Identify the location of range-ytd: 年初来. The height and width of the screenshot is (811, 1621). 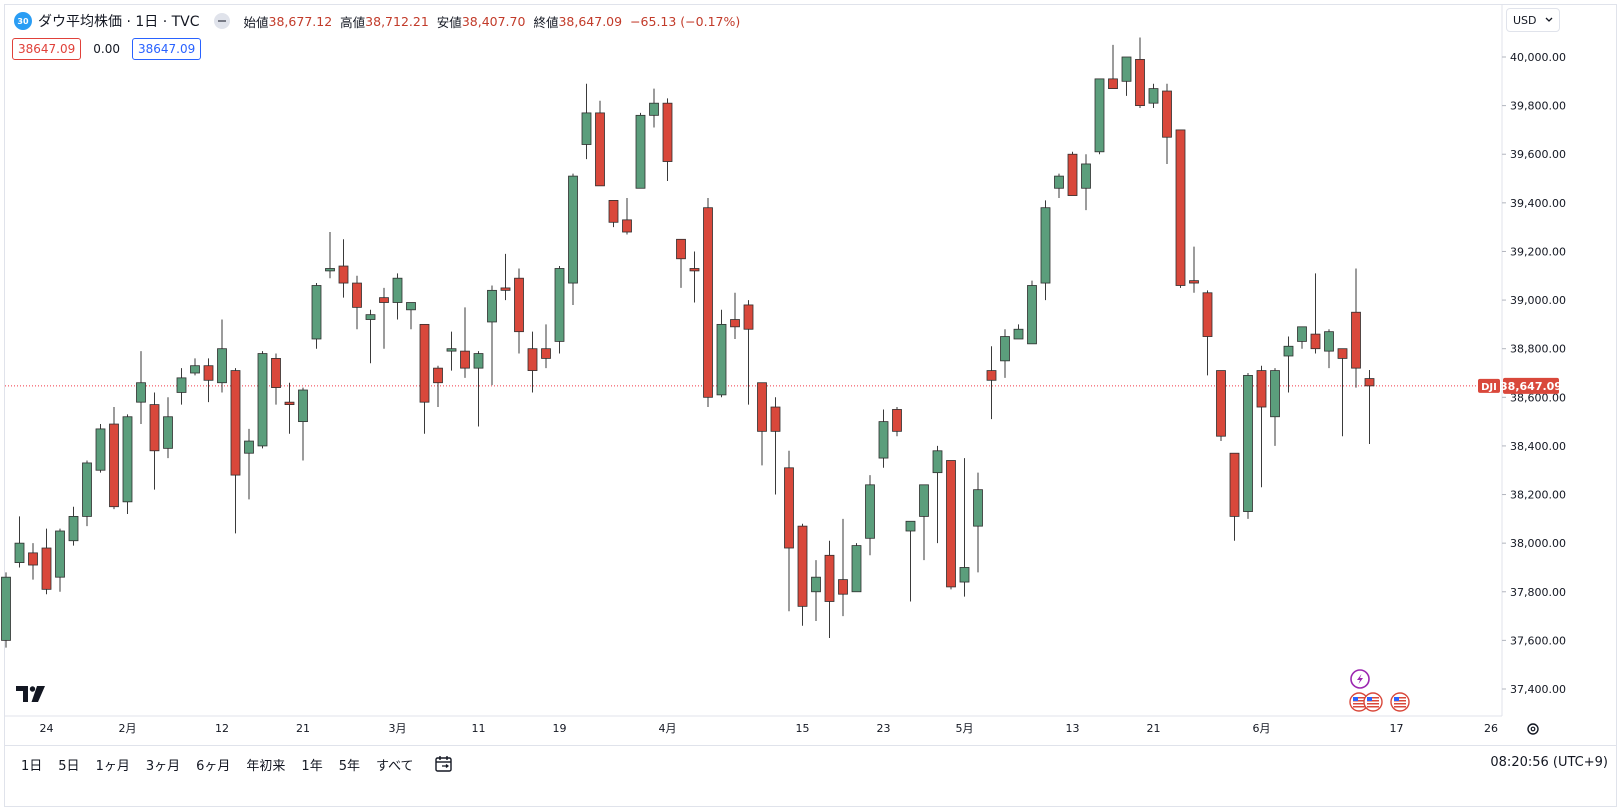
(266, 766).